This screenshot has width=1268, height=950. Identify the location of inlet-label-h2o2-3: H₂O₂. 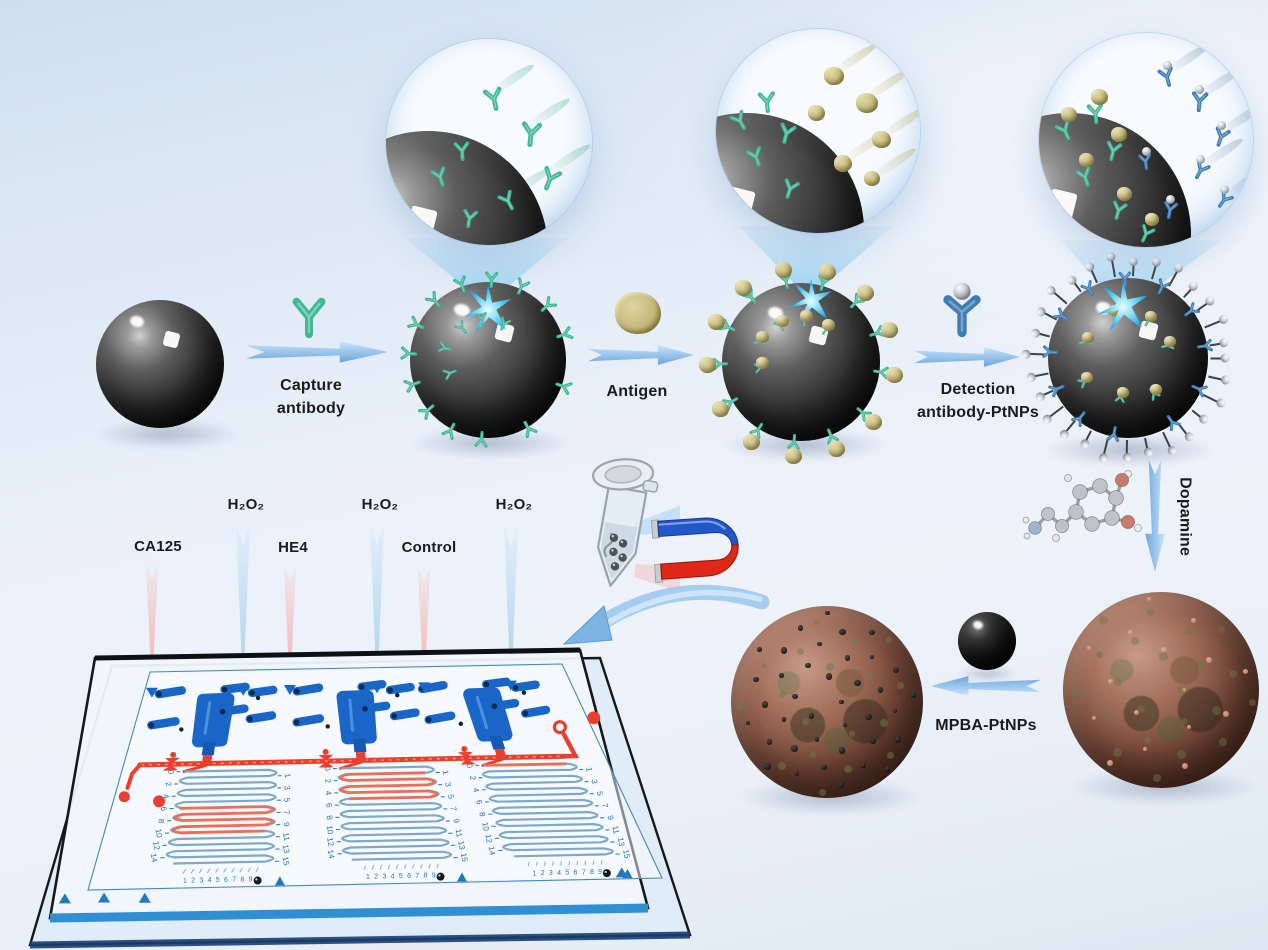
(514, 505).